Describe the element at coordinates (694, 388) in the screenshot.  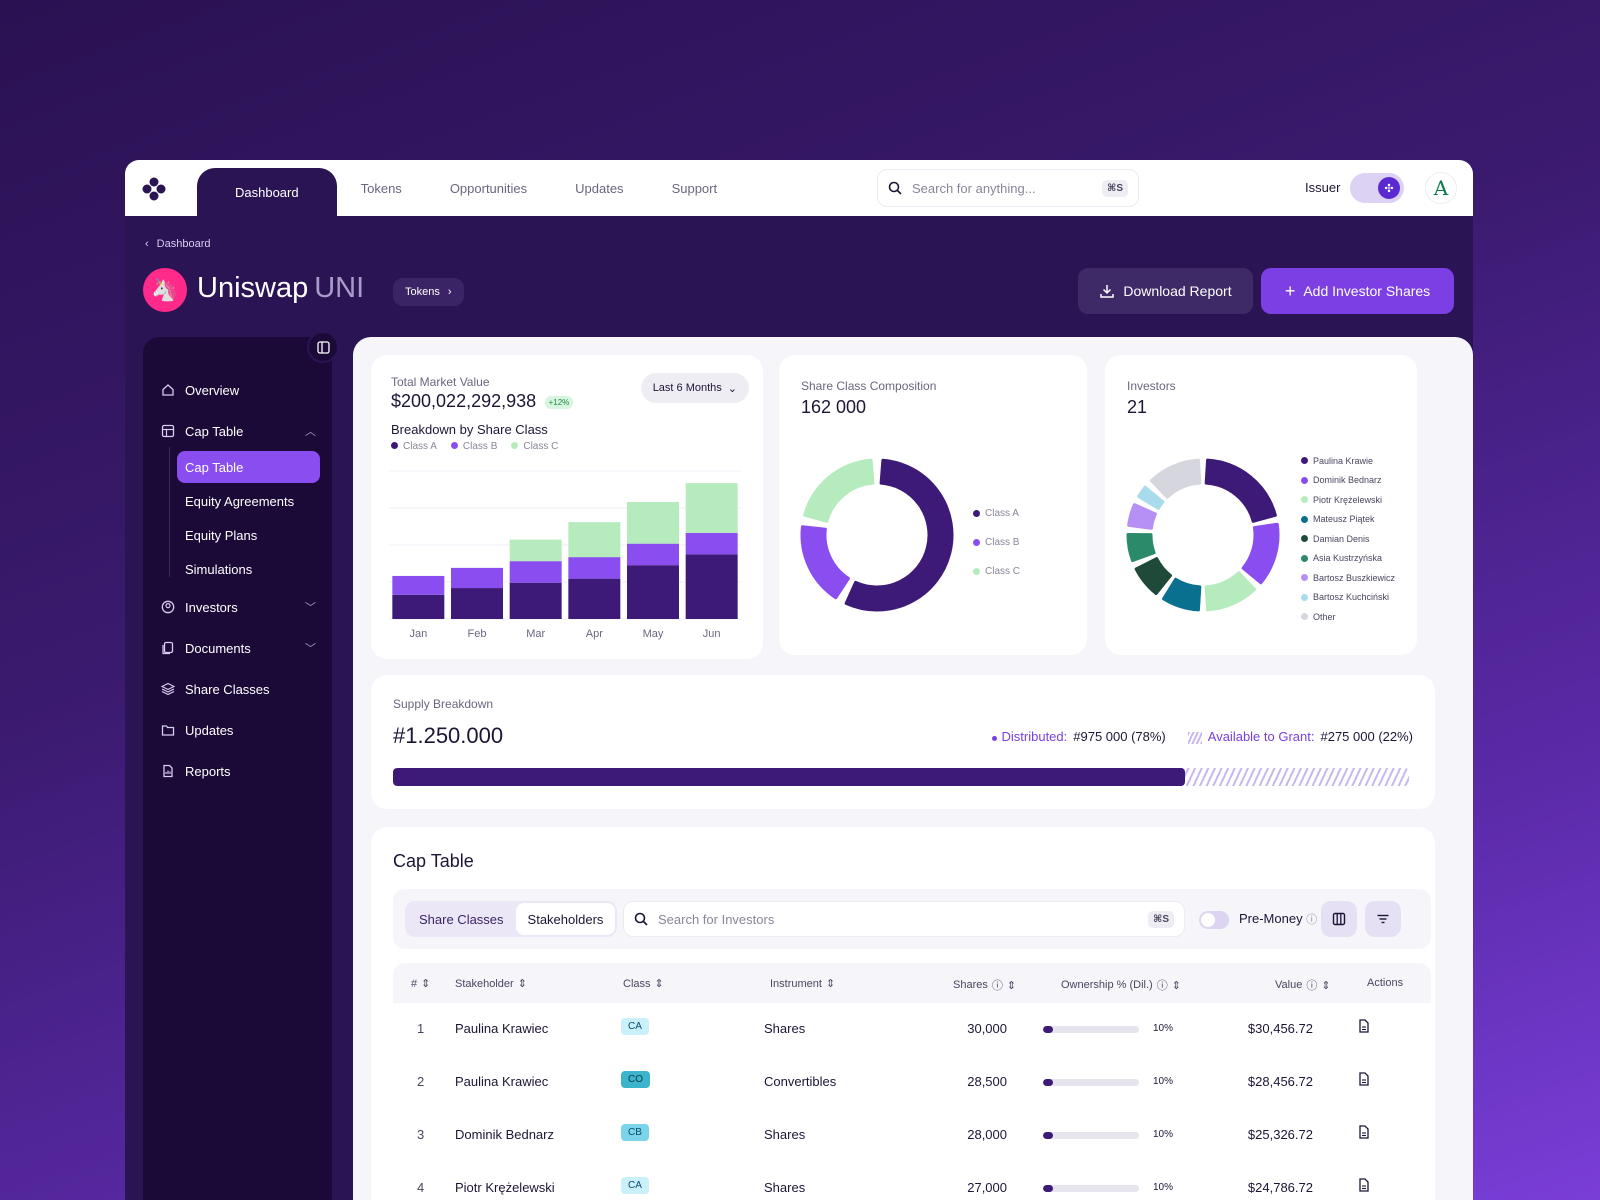
I see `period-dropdown: Last 6 Months ⌄` at that location.